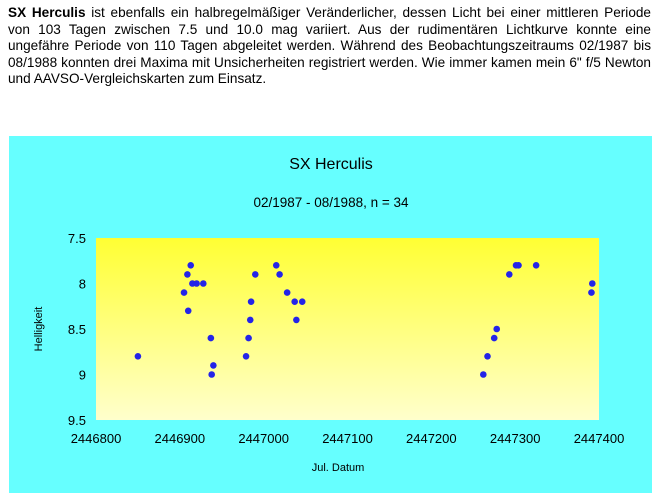 The image size is (662, 499). Describe the element at coordinates (330, 202) in the screenshot. I see `chart-subtitle: 02/1987 - 08/1988, n = 34` at that location.